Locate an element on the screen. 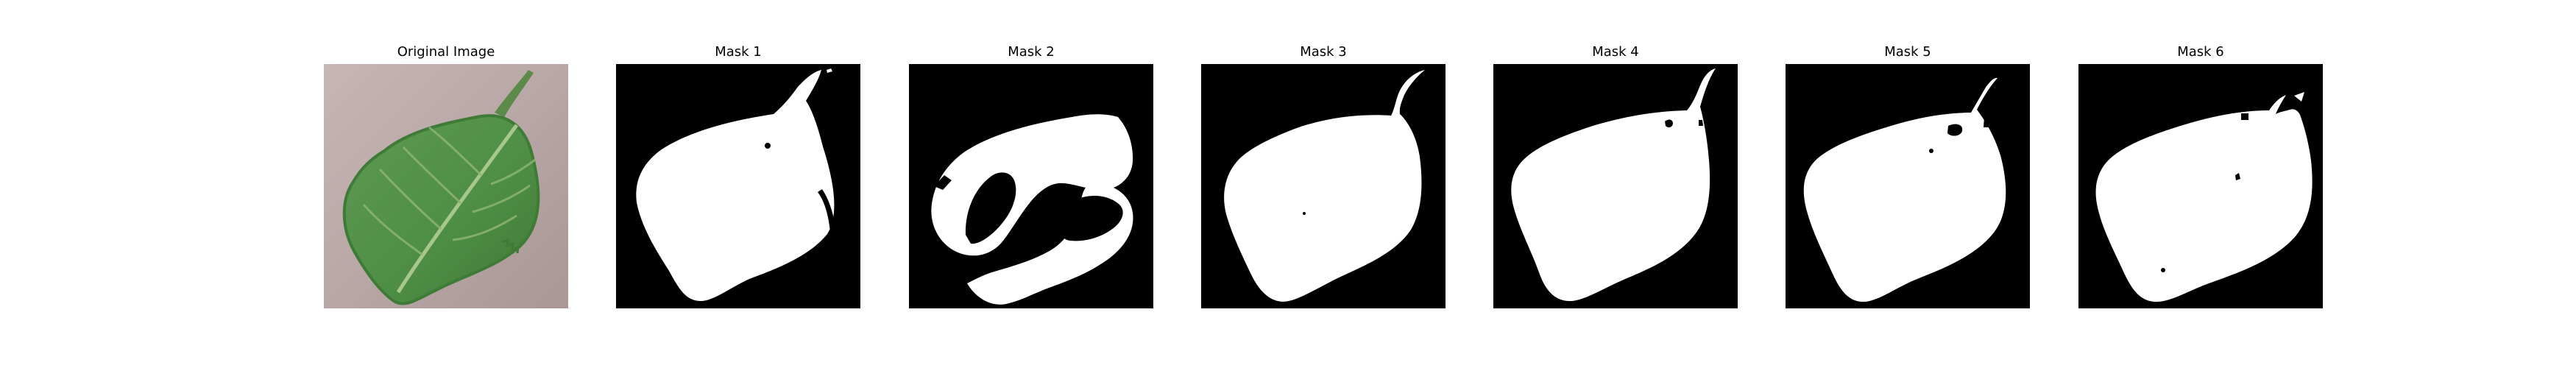  original-leaf-photo is located at coordinates (446, 186).